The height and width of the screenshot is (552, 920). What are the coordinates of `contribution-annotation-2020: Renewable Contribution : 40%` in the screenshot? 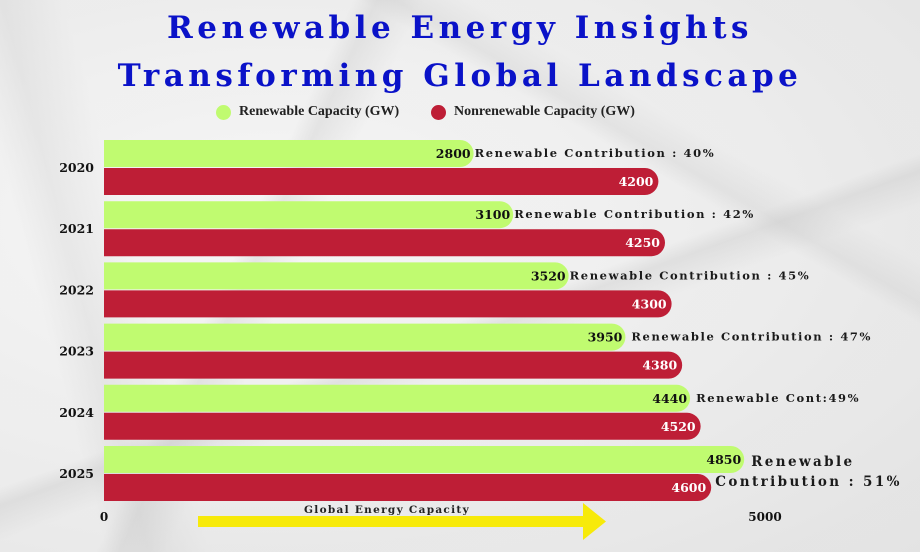 It's located at (595, 153).